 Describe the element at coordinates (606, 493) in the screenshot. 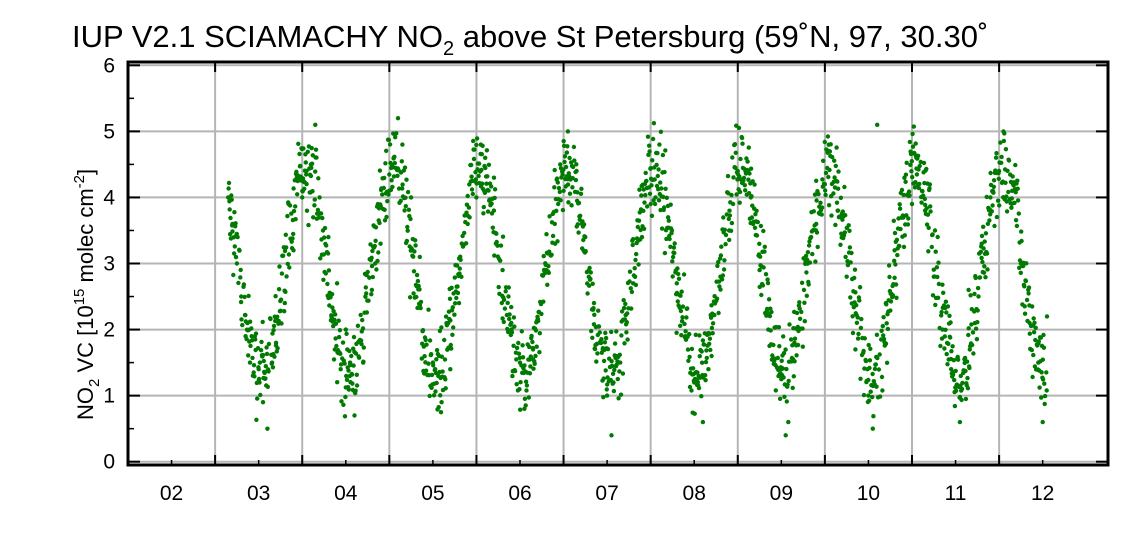

I see `x-tick-label: 07` at that location.